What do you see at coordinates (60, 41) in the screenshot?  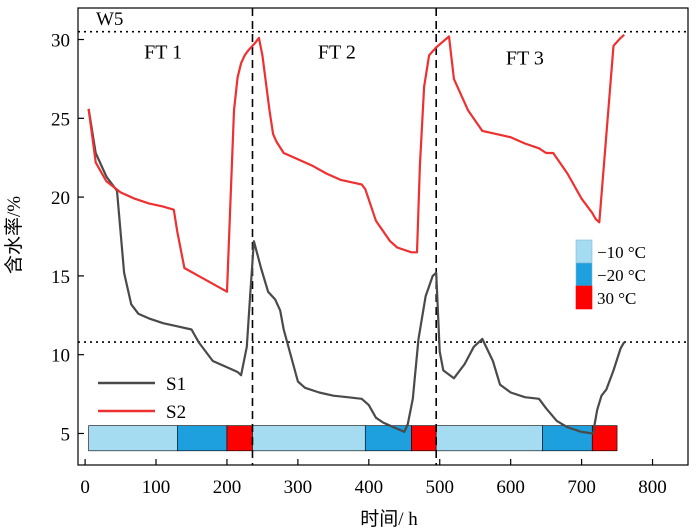 I see `y-tick-label: 30` at bounding box center [60, 41].